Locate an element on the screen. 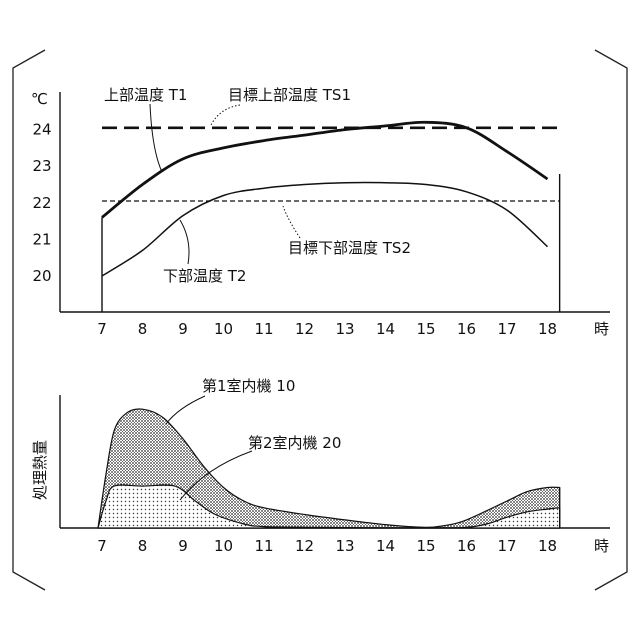 Image resolution: width=640 pixels, height=640 pixels. bottom-x-tick-label: 13 is located at coordinates (344, 546).